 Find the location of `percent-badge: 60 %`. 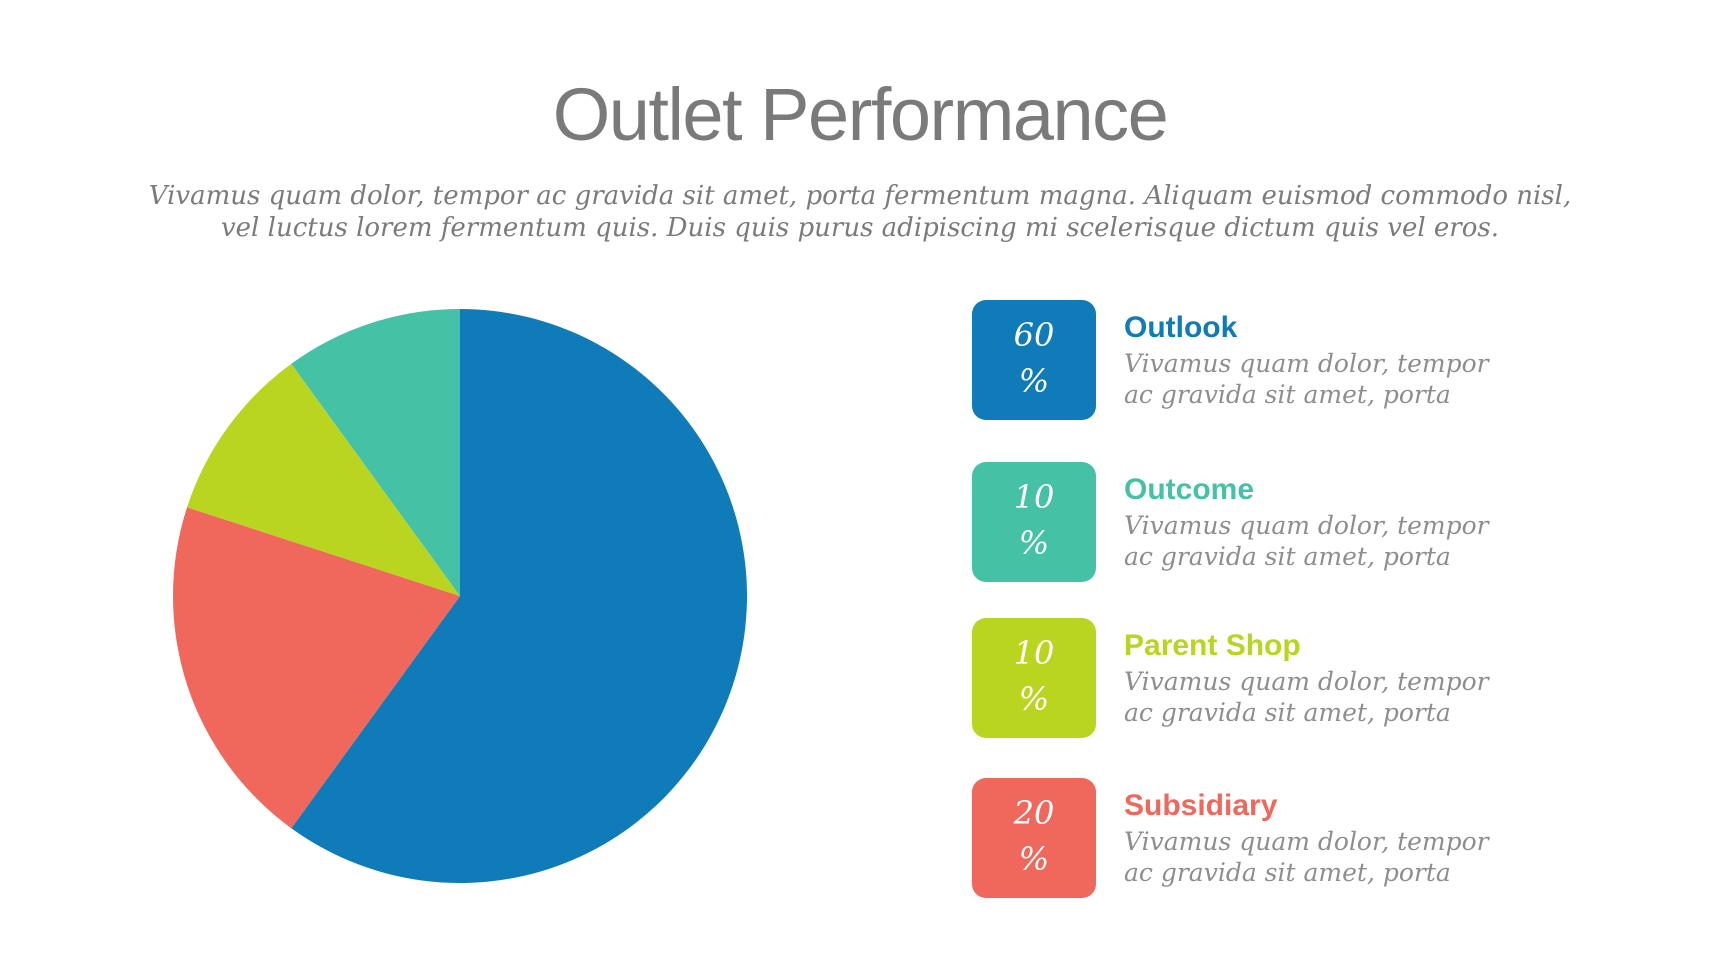

percent-badge: 60 % is located at coordinates (1034, 360).